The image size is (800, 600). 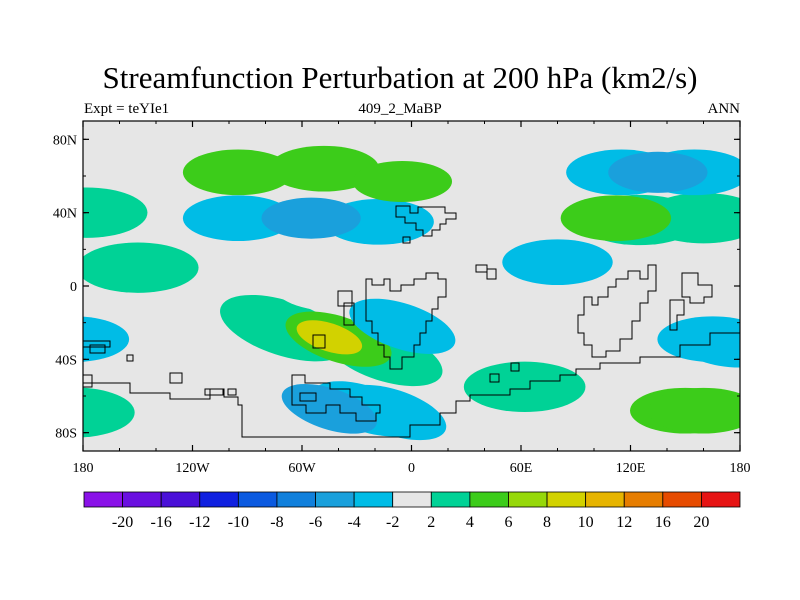 I want to click on colorbar-label: -10, so click(x=238, y=522).